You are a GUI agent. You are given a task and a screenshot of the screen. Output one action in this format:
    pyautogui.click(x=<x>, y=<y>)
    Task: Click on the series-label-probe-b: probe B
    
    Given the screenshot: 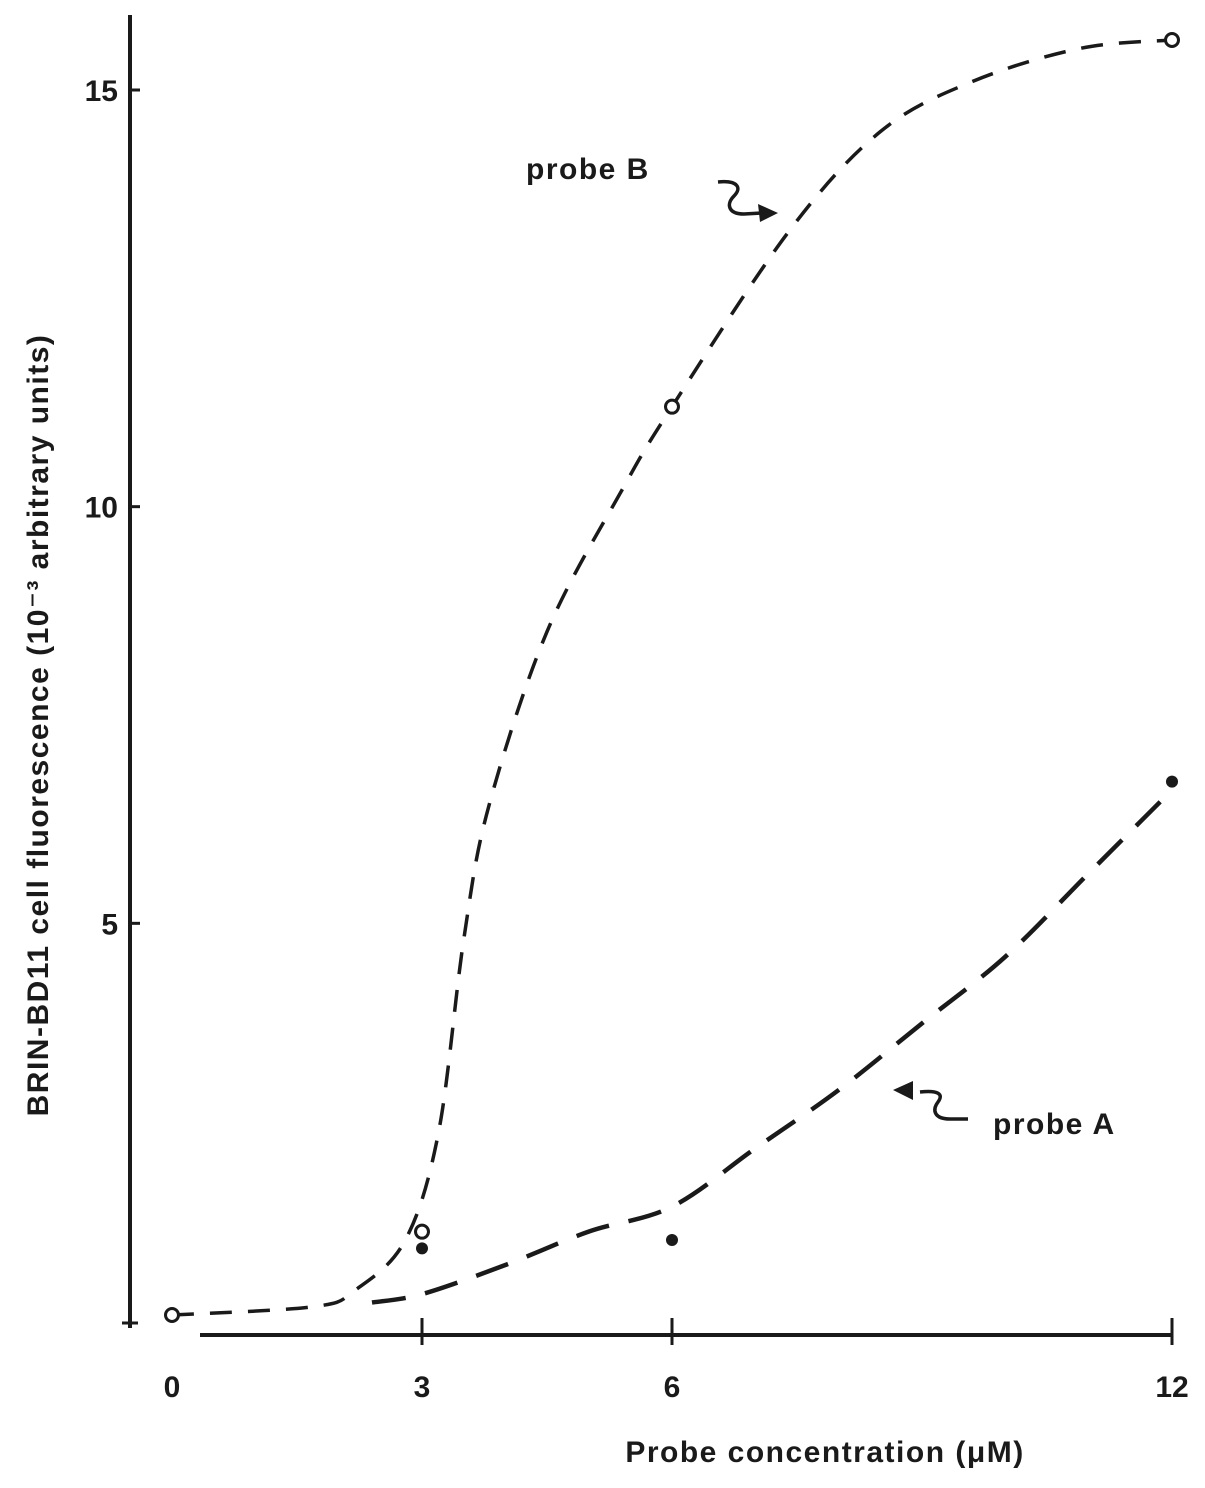 What is the action you would take?
    pyautogui.click(x=588, y=169)
    